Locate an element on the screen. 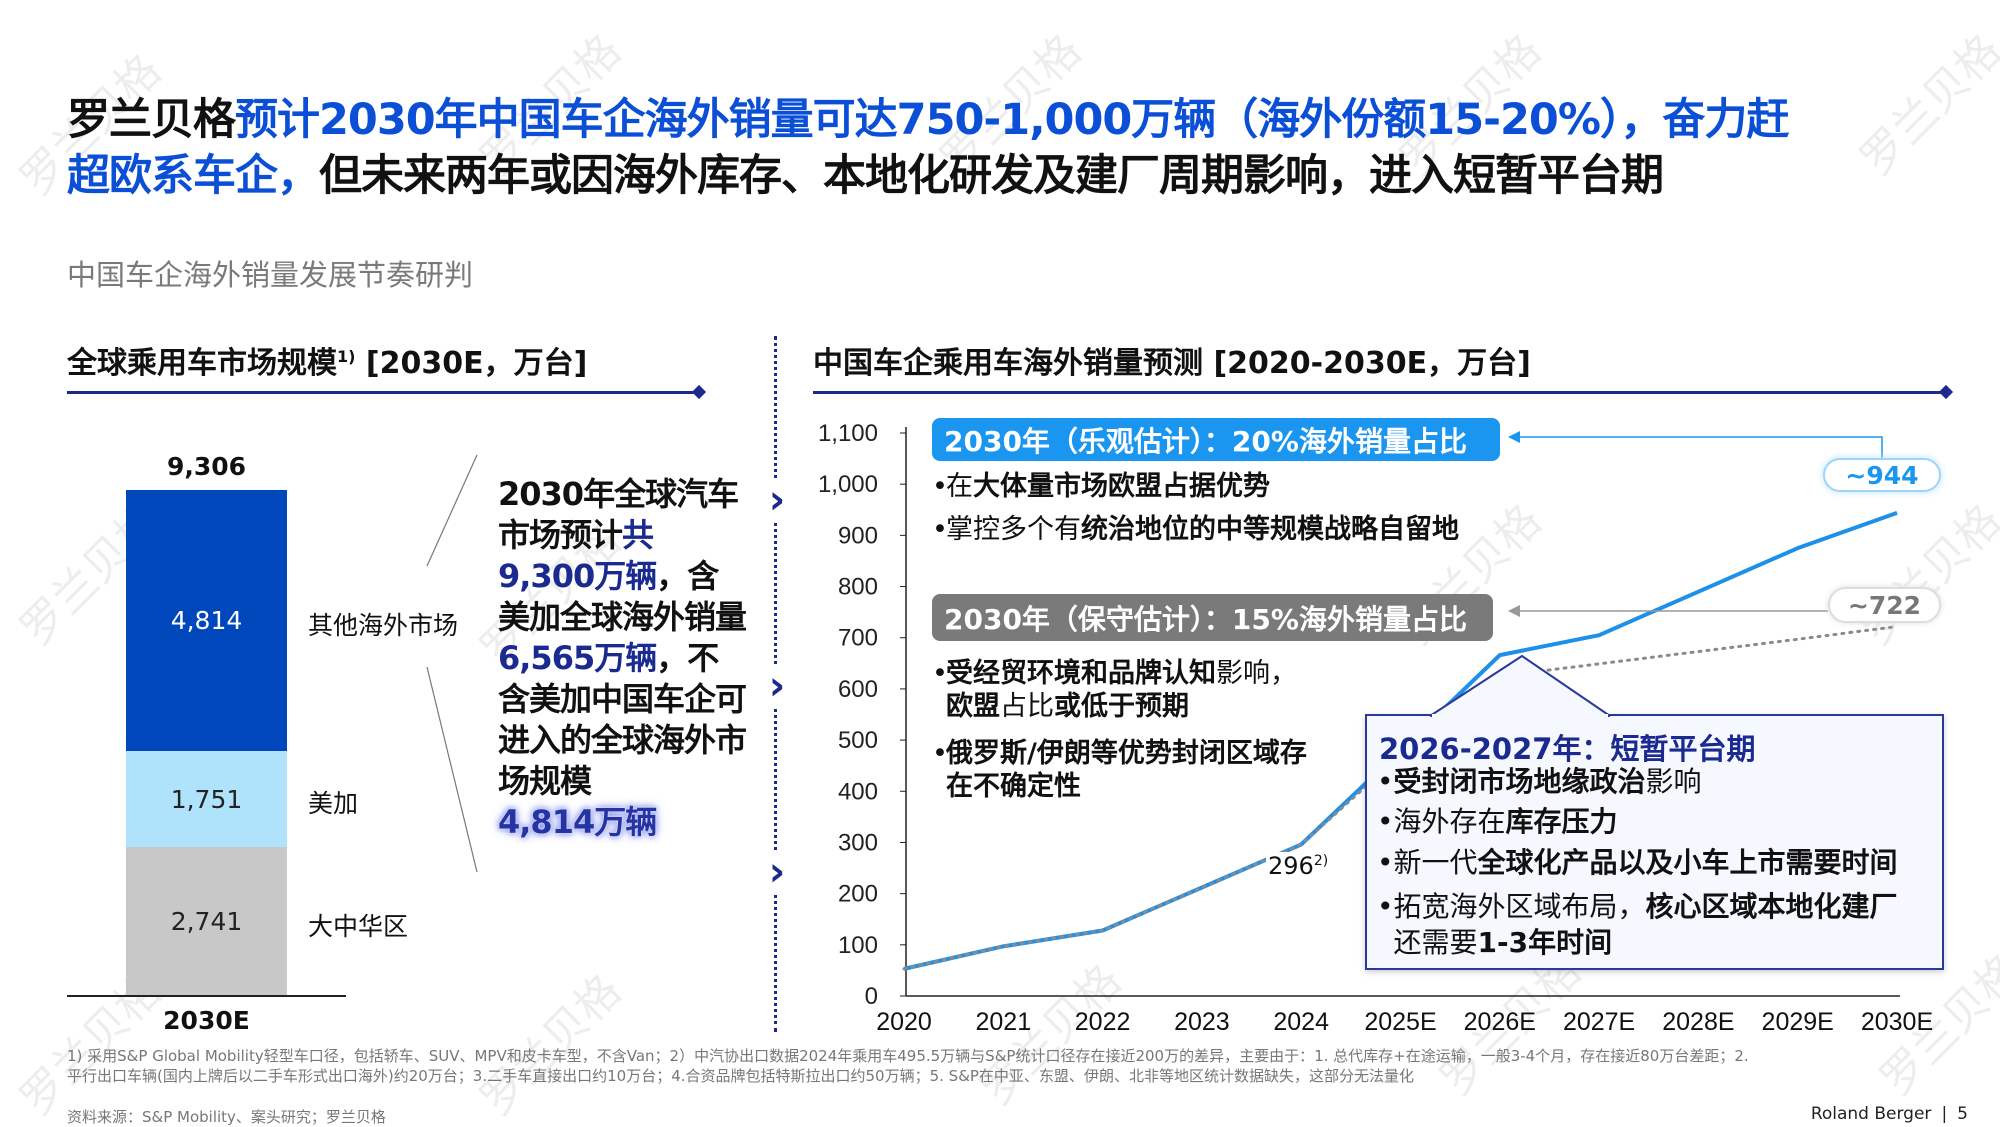  bullet-segment: 占比 is located at coordinates (1027, 706).